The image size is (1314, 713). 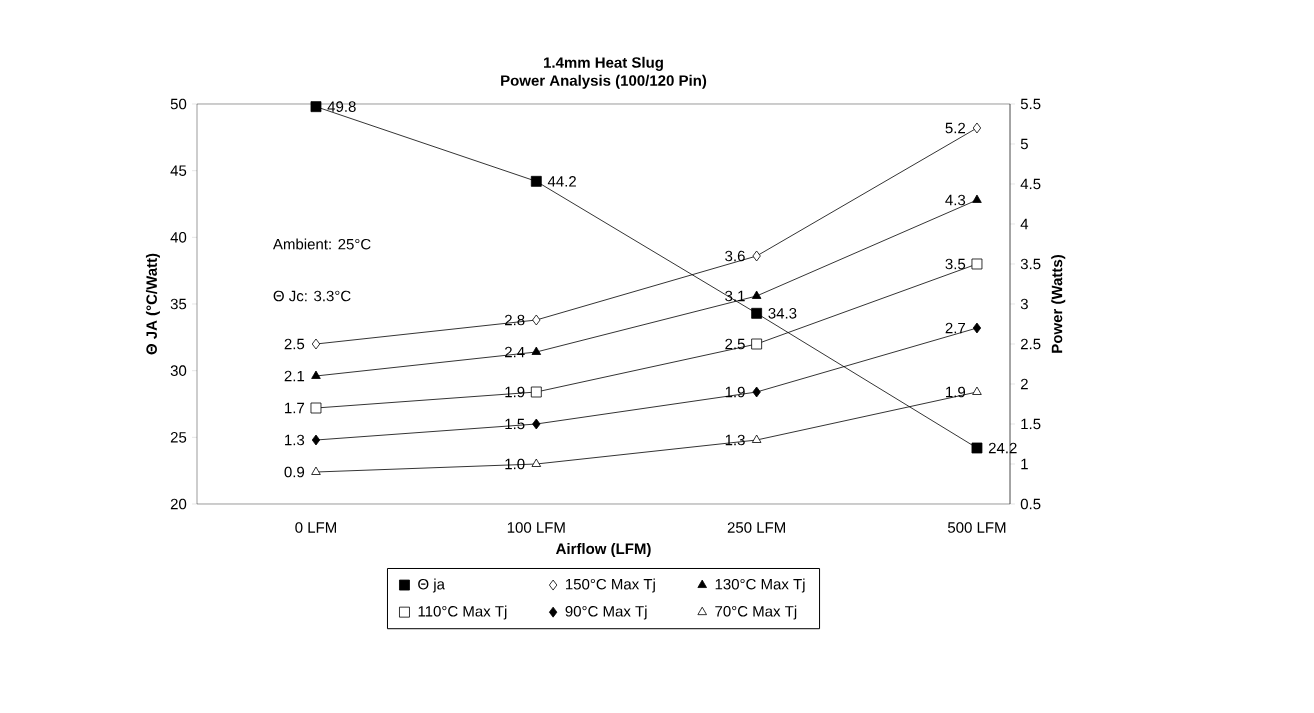 What do you see at coordinates (756, 612) in the screenshot?
I see `legend-label: 70°C Max Tj` at bounding box center [756, 612].